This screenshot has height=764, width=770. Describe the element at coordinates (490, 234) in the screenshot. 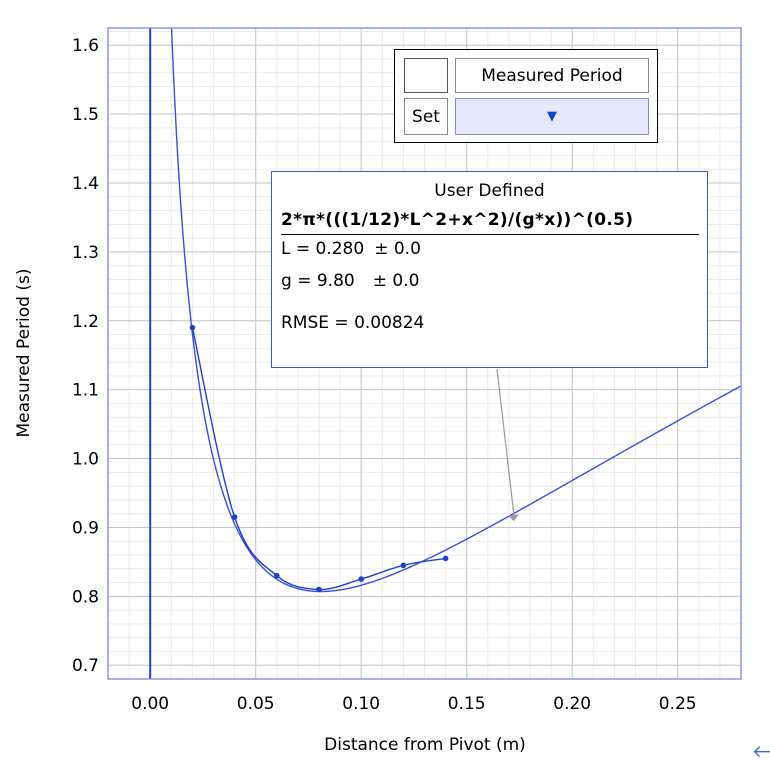

I see `fit-divider` at that location.